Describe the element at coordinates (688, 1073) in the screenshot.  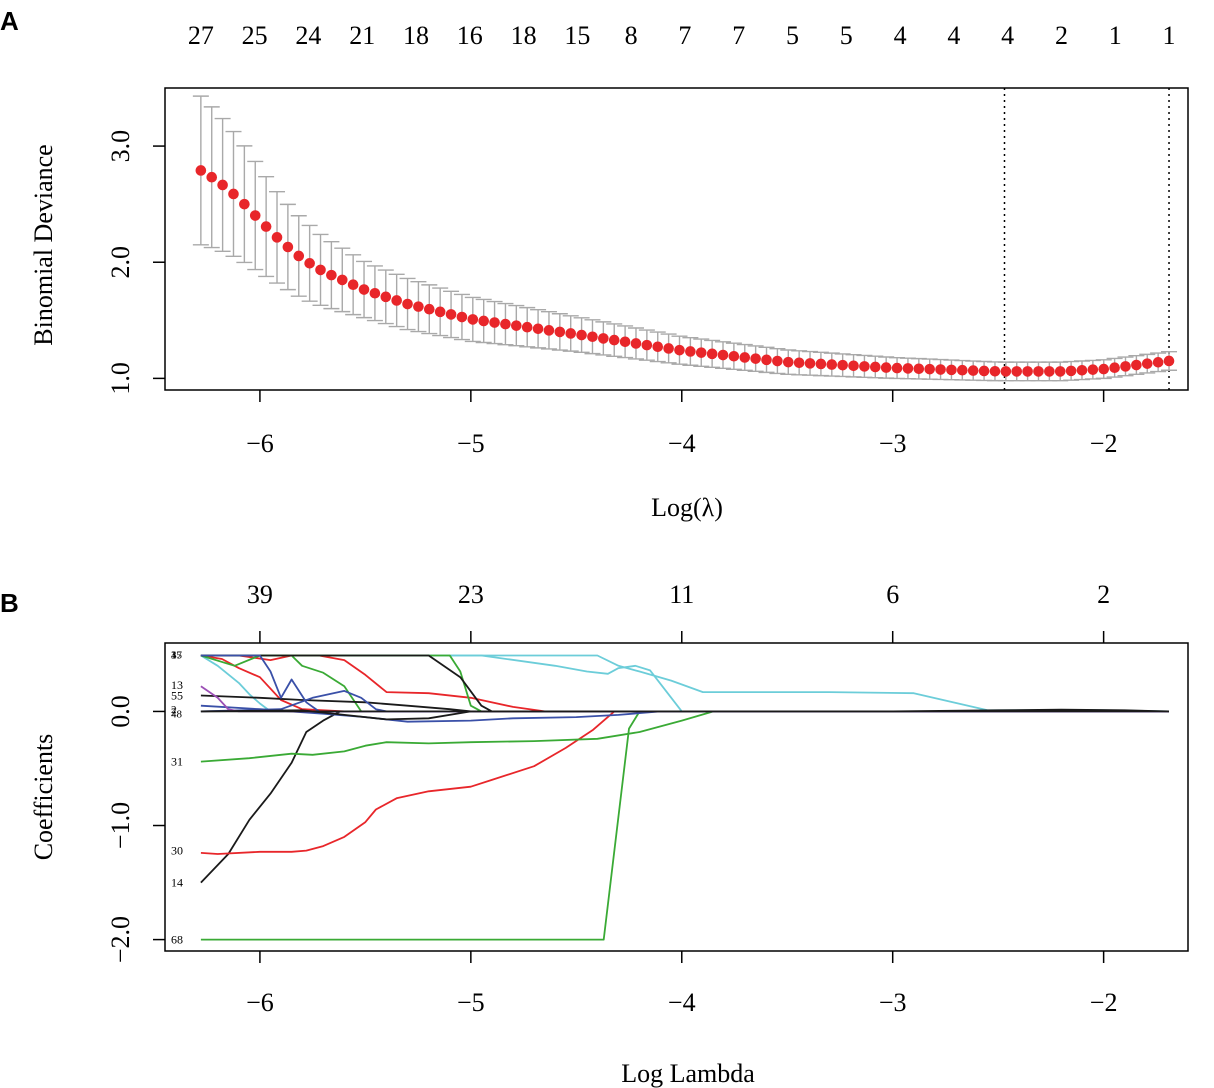
I see `panel-b-xlabel: Log Lambda` at that location.